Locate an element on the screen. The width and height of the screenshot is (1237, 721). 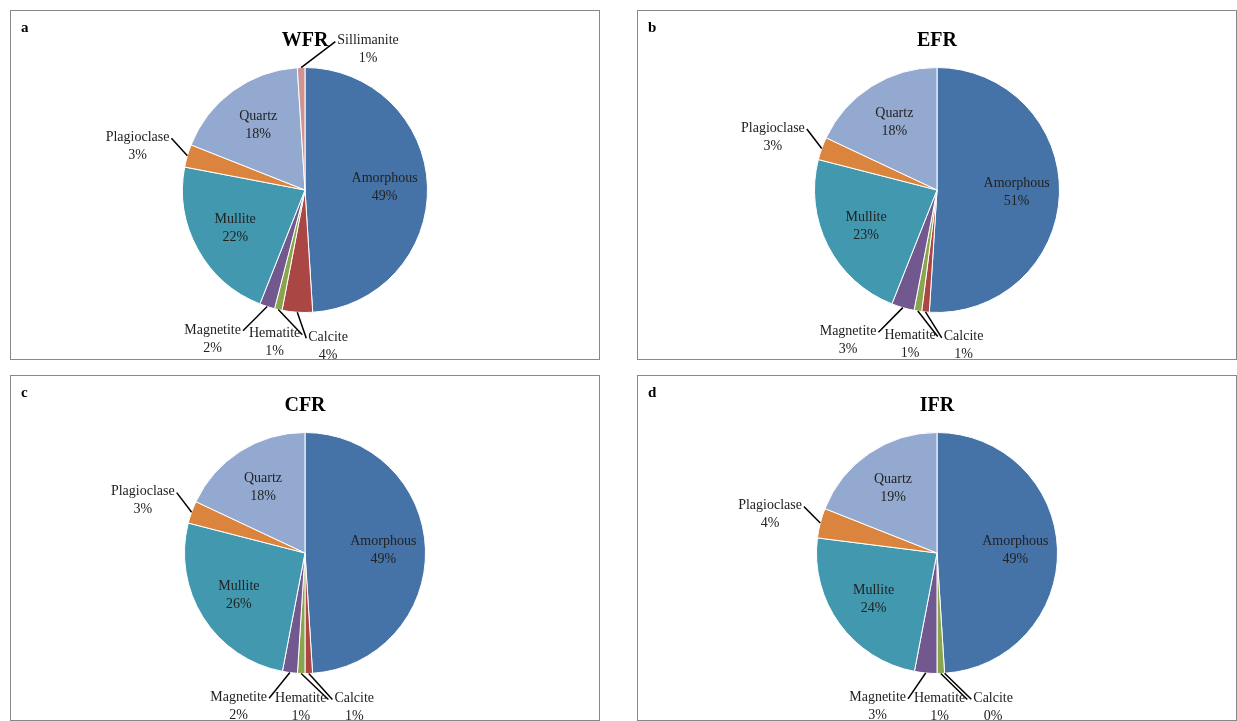
data-label: 19% is located at coordinates (893, 496).